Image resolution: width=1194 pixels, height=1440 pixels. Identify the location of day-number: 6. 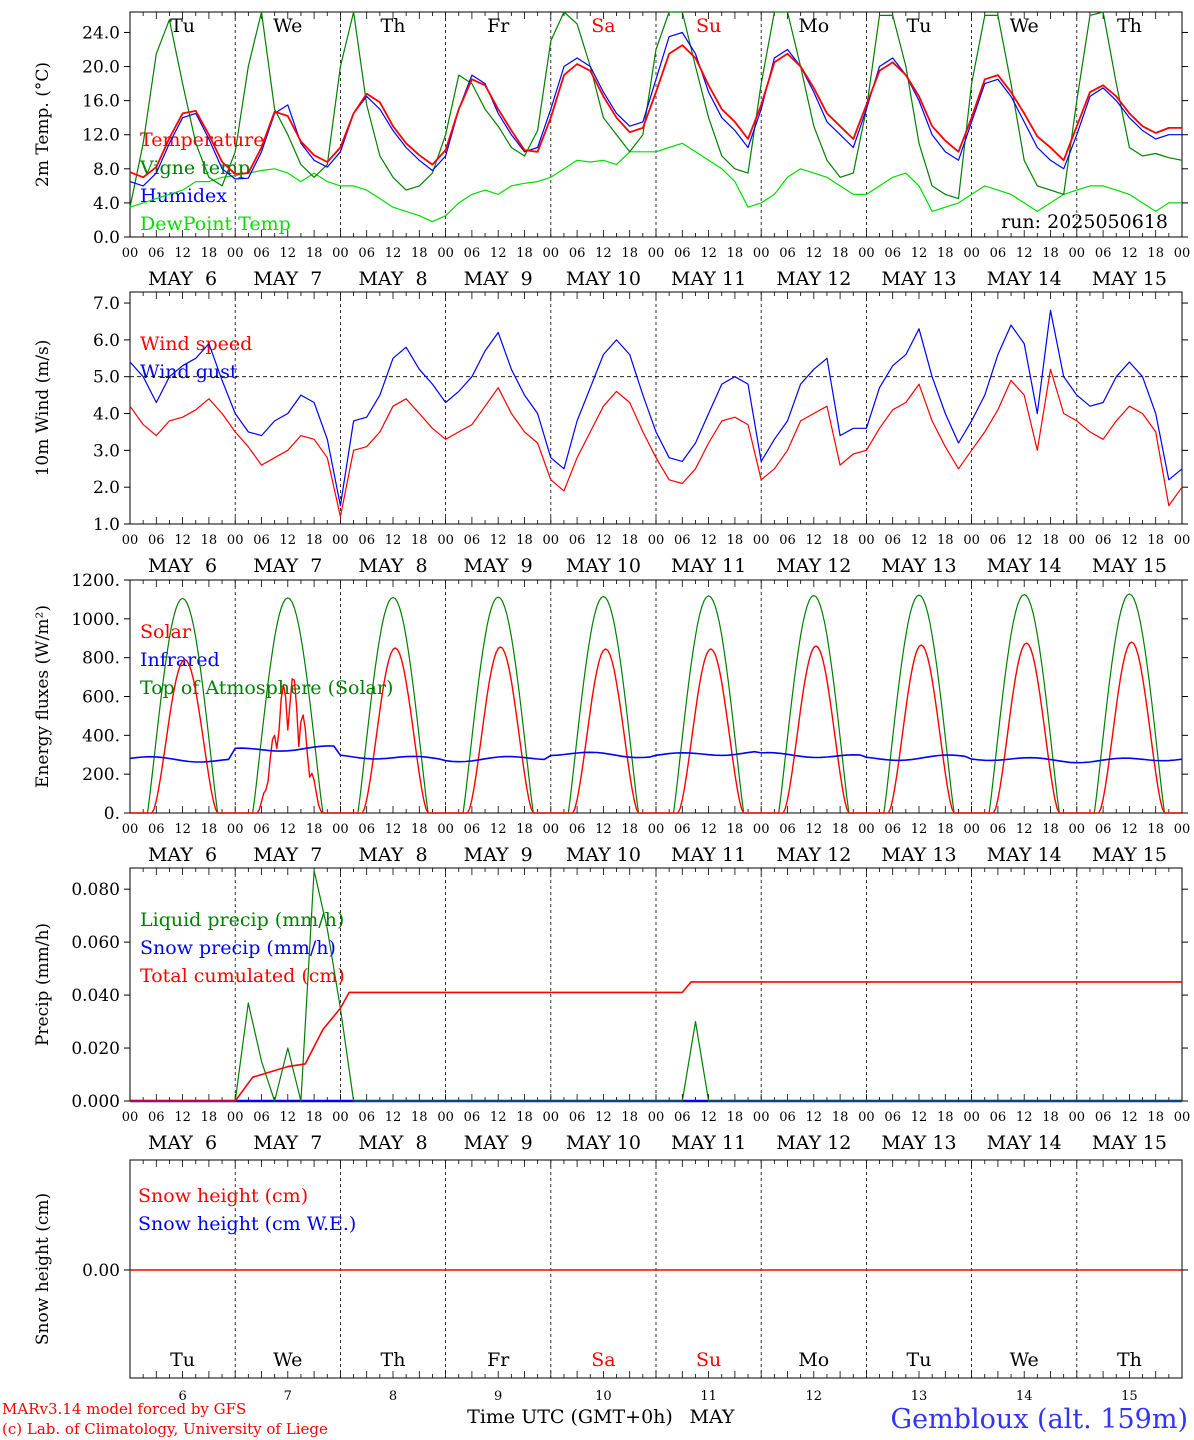
(182, 1396).